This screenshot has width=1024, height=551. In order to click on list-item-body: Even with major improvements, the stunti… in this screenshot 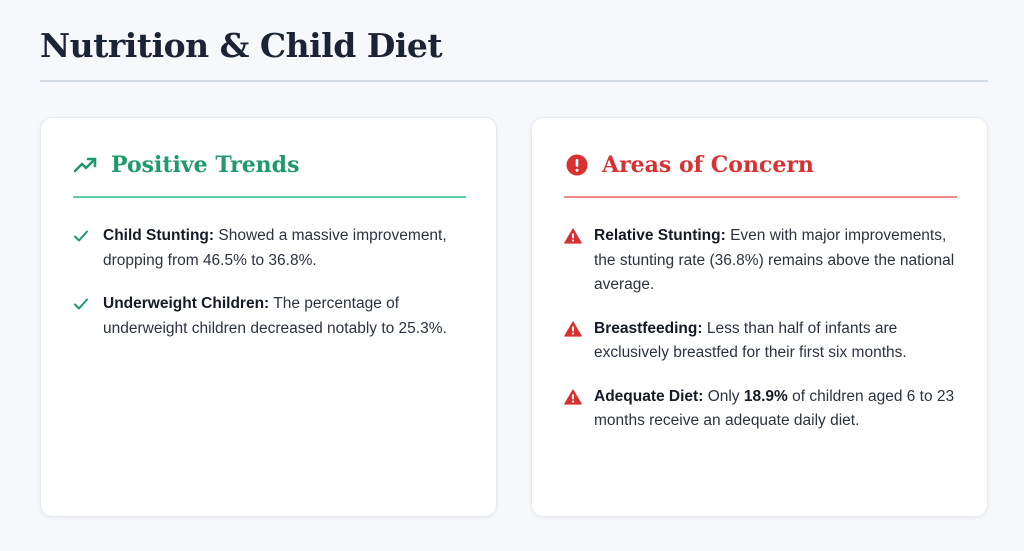, I will do `click(774, 260)`.